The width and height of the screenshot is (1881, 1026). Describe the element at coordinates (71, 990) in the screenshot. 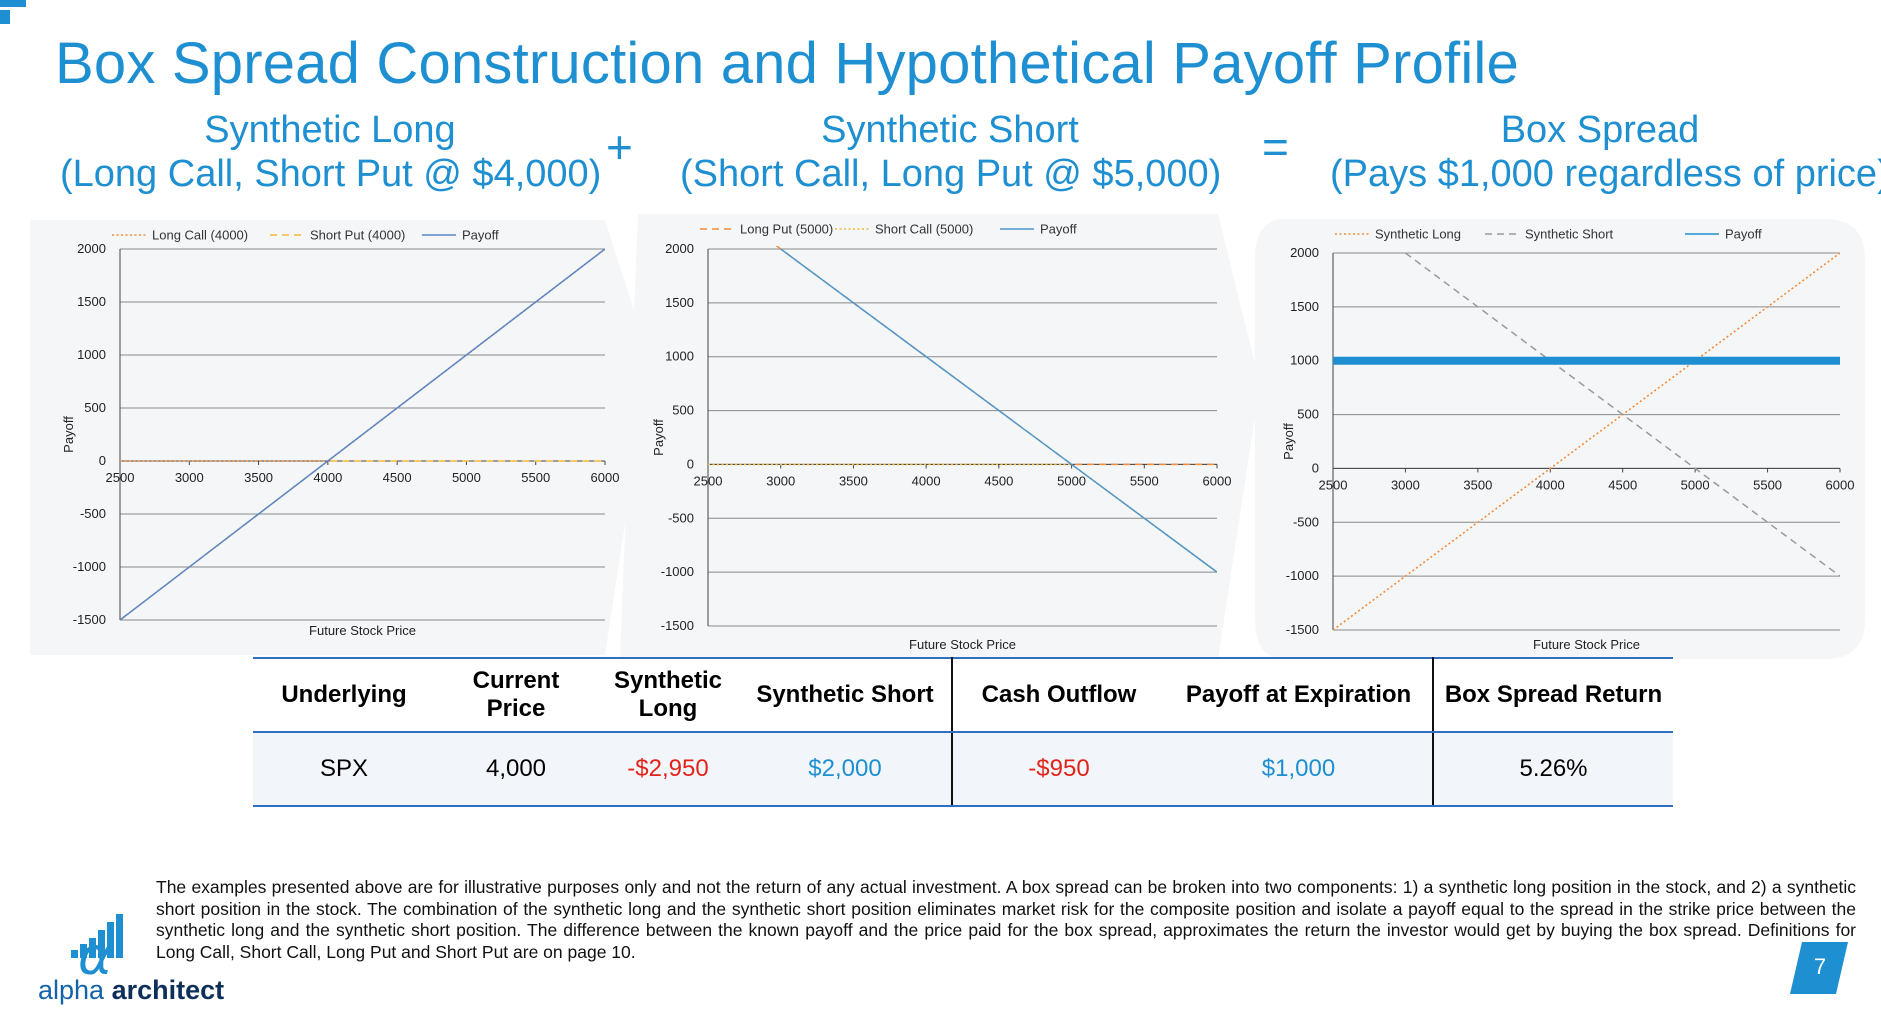

I see `brand-name-alpha: alpha` at that location.